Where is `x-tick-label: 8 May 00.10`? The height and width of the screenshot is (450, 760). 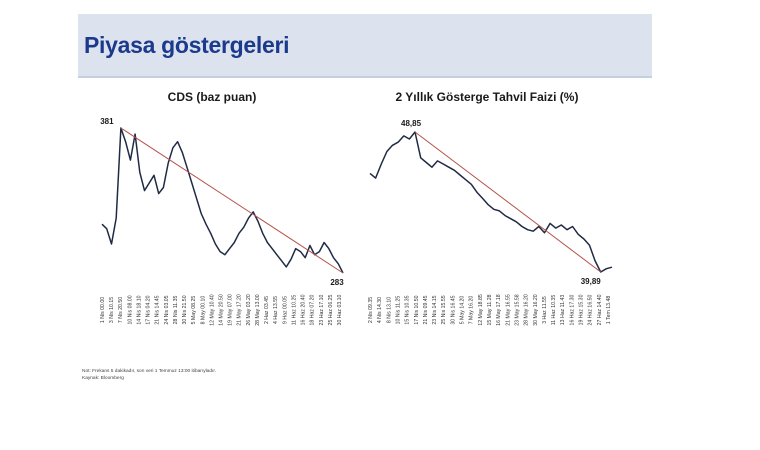 x-tick-label: 8 May 00.10 is located at coordinates (203, 310).